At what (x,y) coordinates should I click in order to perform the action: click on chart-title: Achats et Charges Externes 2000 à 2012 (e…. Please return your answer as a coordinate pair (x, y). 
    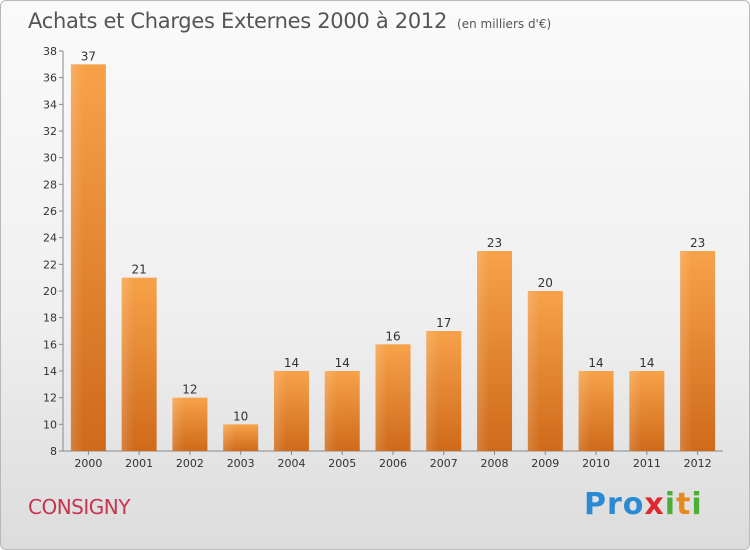
    Looking at the image, I should click on (289, 21).